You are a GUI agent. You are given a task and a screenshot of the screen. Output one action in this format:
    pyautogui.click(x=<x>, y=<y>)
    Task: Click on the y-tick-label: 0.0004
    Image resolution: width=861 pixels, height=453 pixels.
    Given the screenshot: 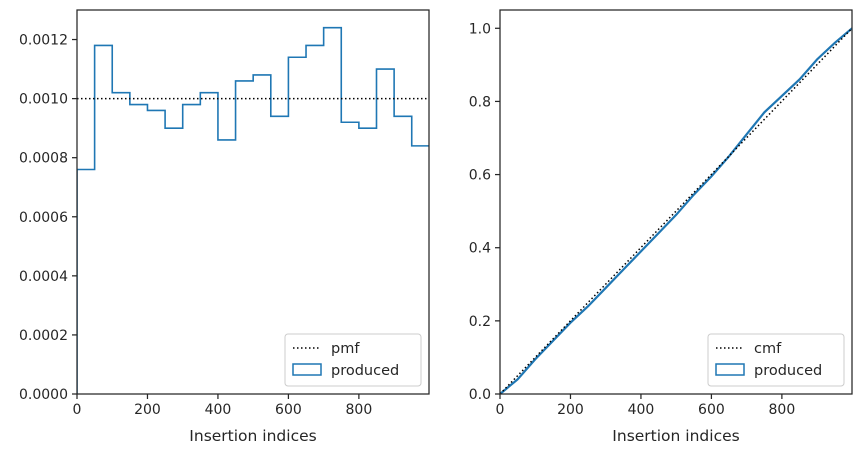 What is the action you would take?
    pyautogui.click(x=43, y=277)
    